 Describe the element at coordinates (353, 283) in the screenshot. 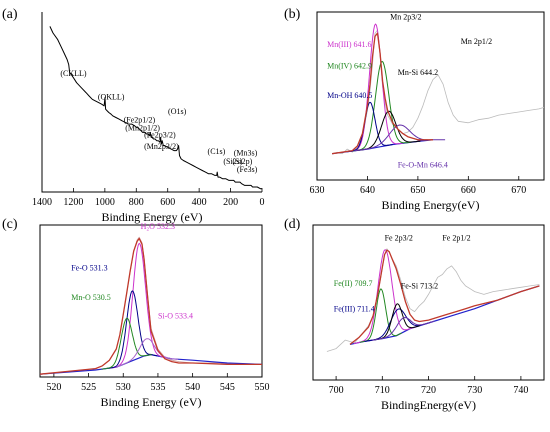

I see `peak-label: Fe(II) 709.7` at that location.